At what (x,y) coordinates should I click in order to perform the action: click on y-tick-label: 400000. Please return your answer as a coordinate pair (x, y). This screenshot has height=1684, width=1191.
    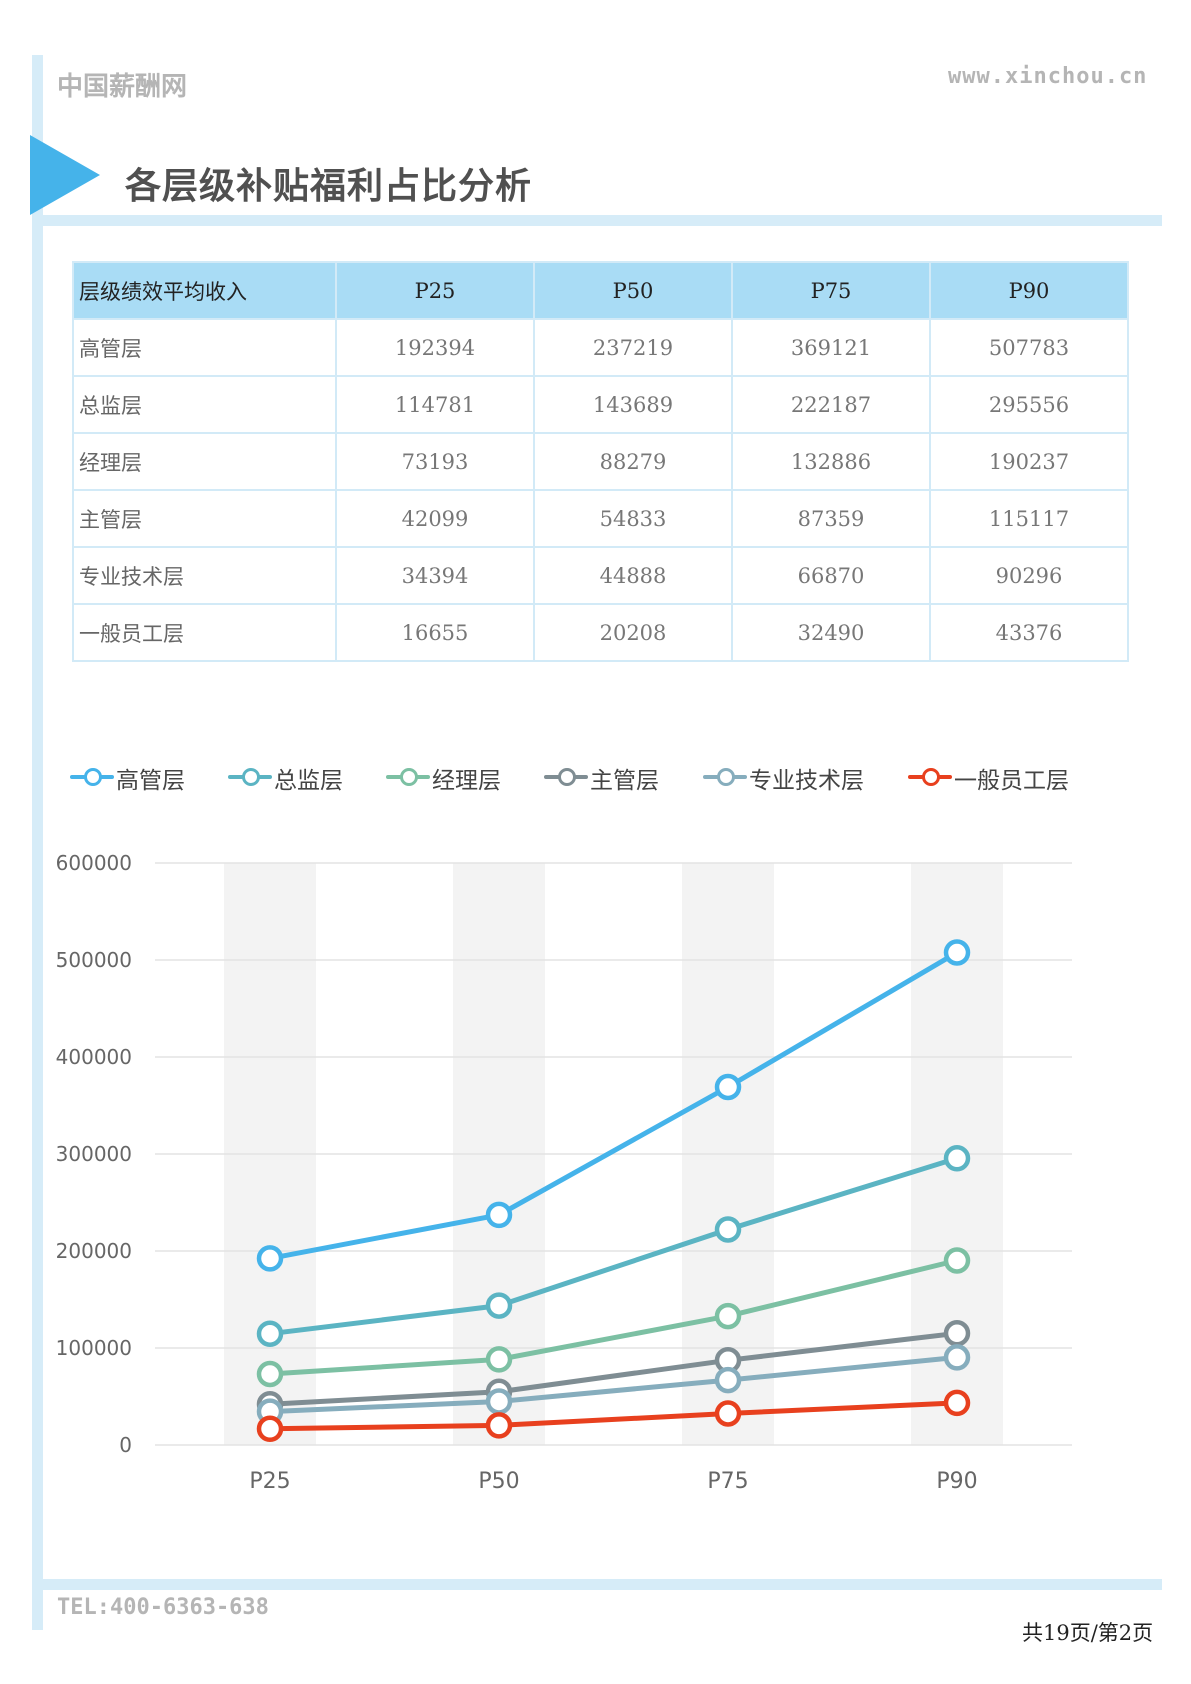
    Looking at the image, I should click on (94, 1057).